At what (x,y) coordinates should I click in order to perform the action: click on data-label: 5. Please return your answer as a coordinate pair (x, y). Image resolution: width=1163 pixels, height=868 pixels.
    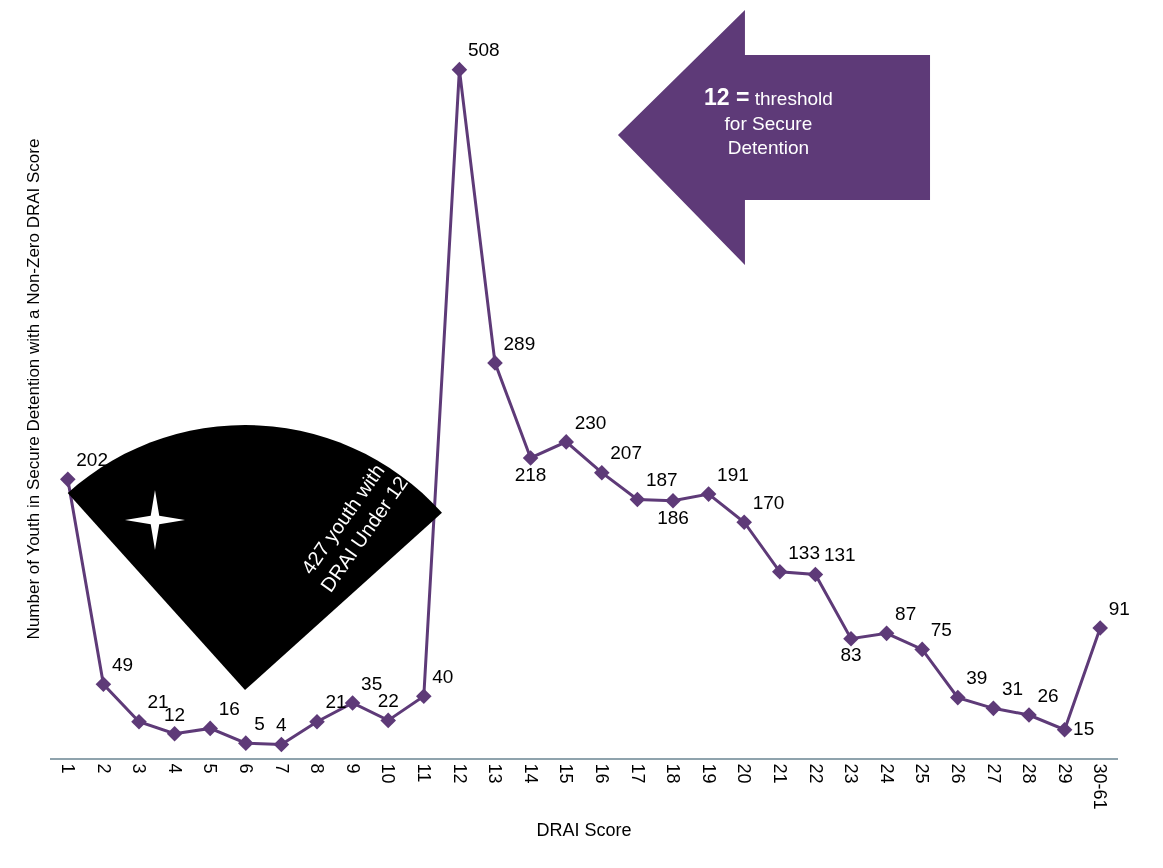
    Looking at the image, I should click on (259, 723).